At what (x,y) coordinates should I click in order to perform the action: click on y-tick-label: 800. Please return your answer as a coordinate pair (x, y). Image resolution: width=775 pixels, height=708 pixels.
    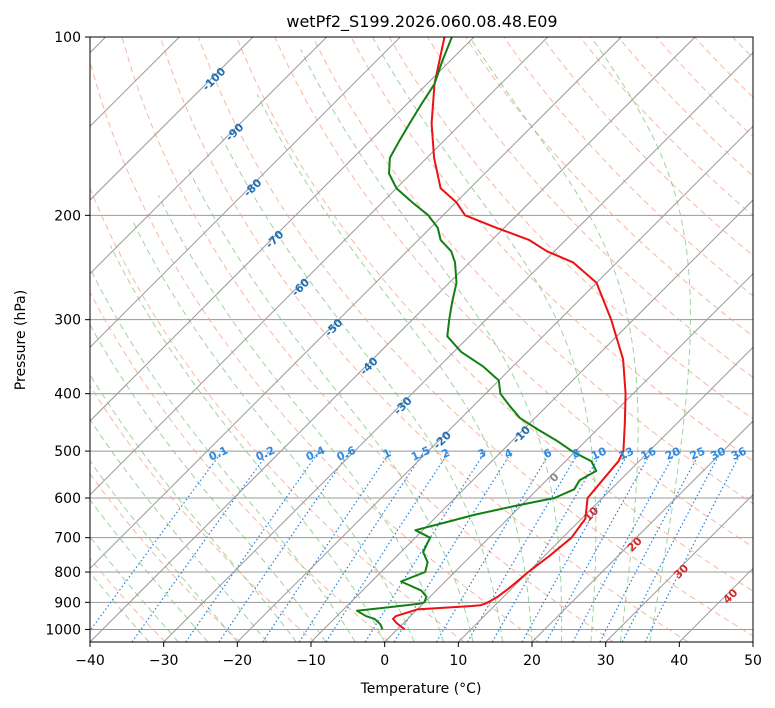
    Looking at the image, I should click on (67, 573).